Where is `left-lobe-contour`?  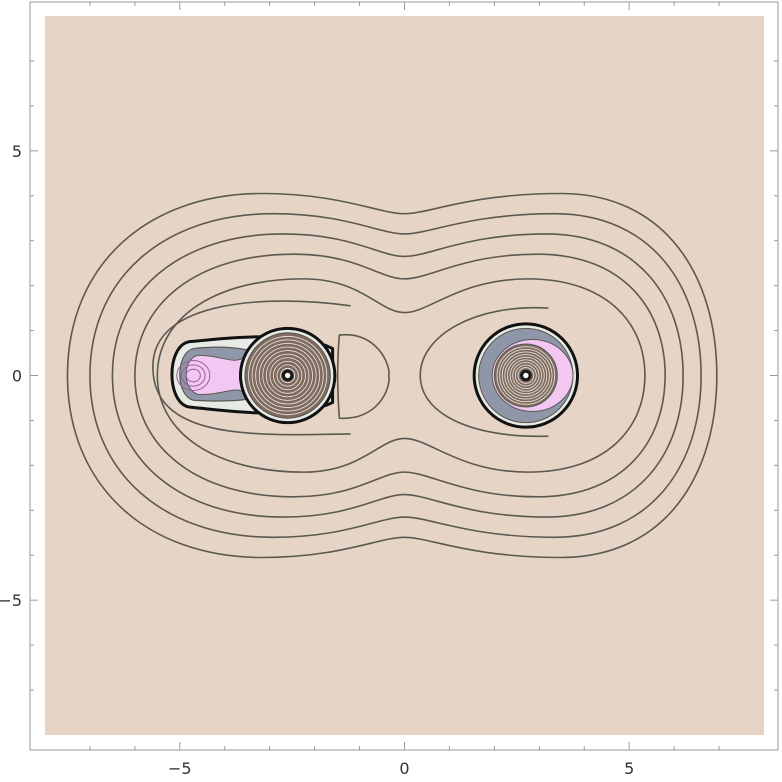 left-lobe-contour is located at coordinates (251, 368).